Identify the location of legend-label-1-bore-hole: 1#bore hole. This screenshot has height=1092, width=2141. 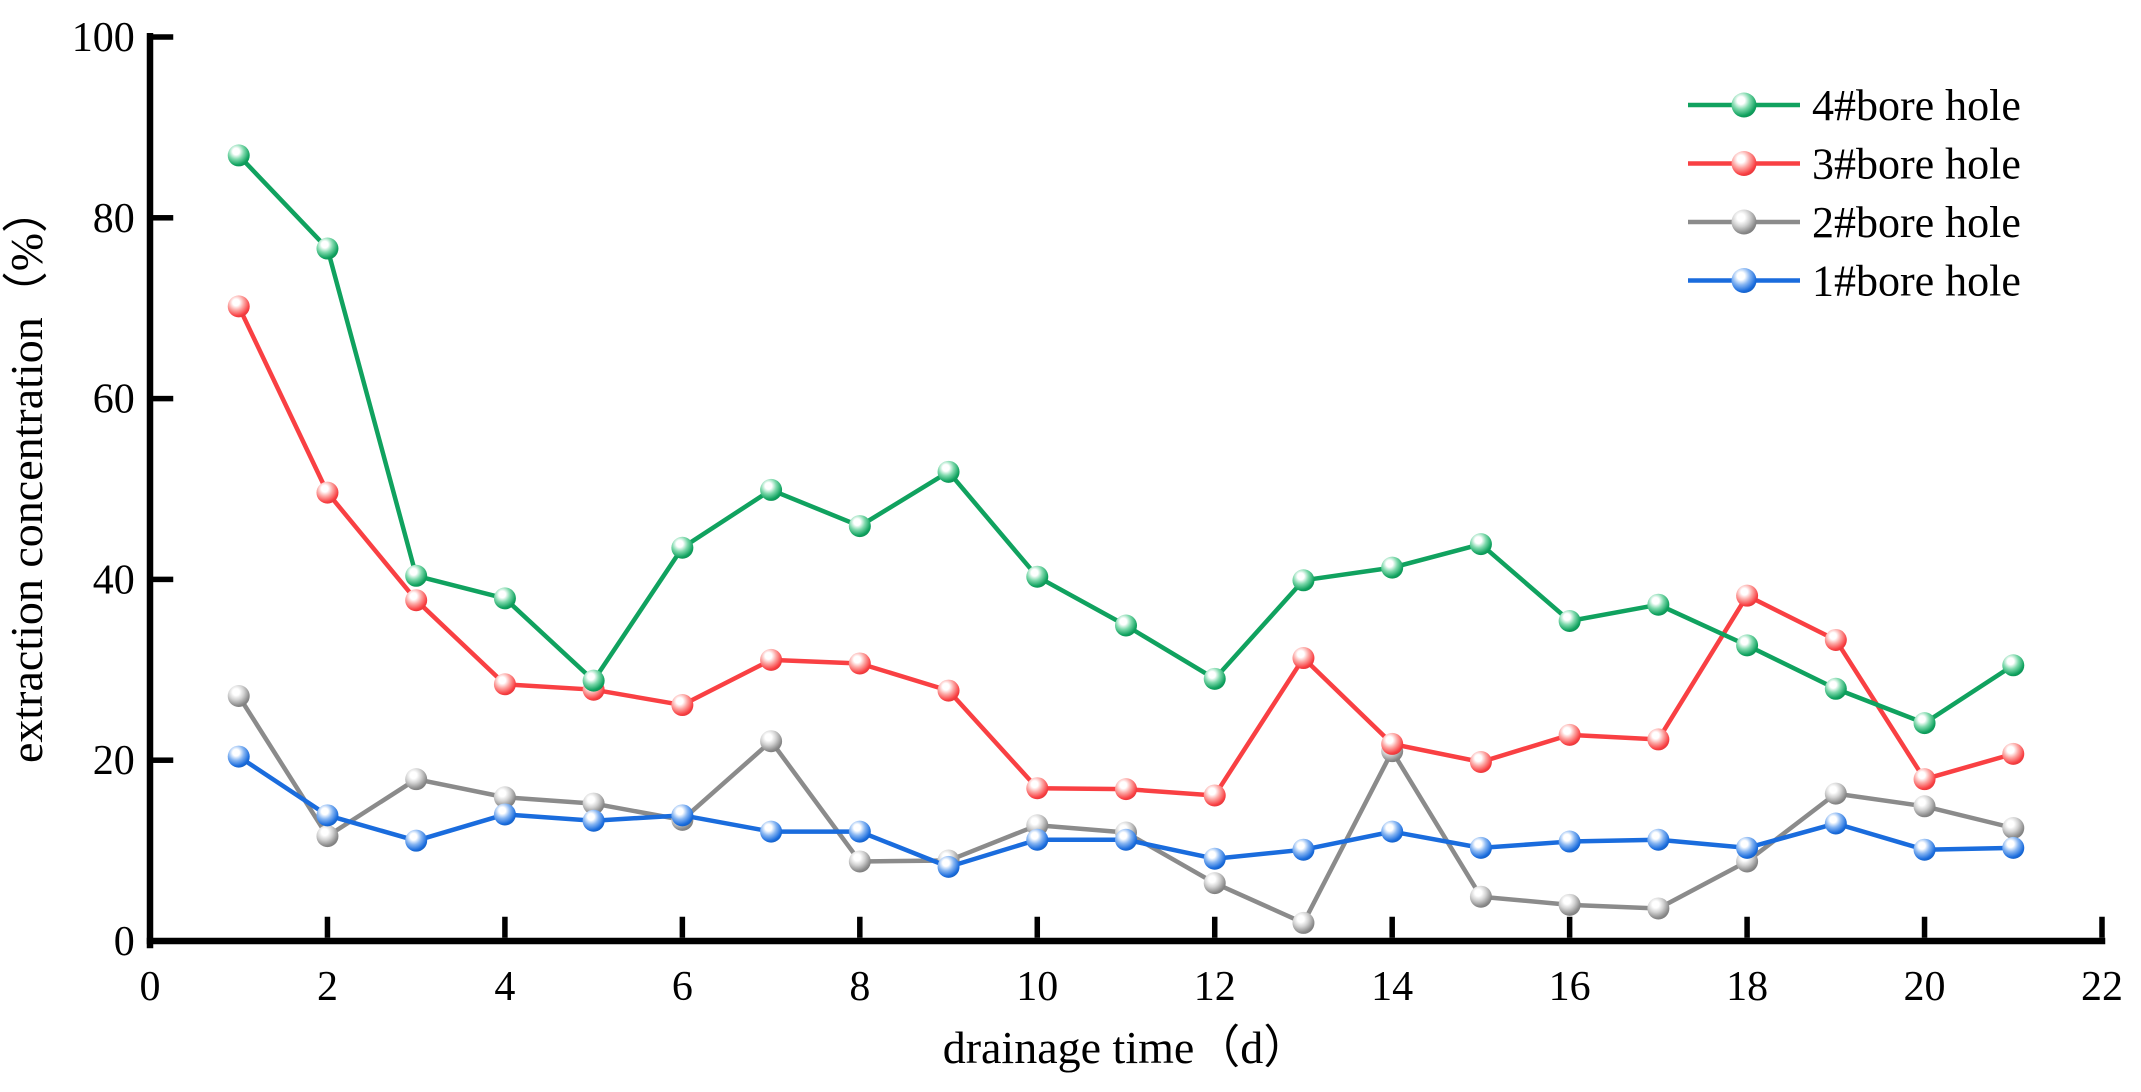
(1916, 281).